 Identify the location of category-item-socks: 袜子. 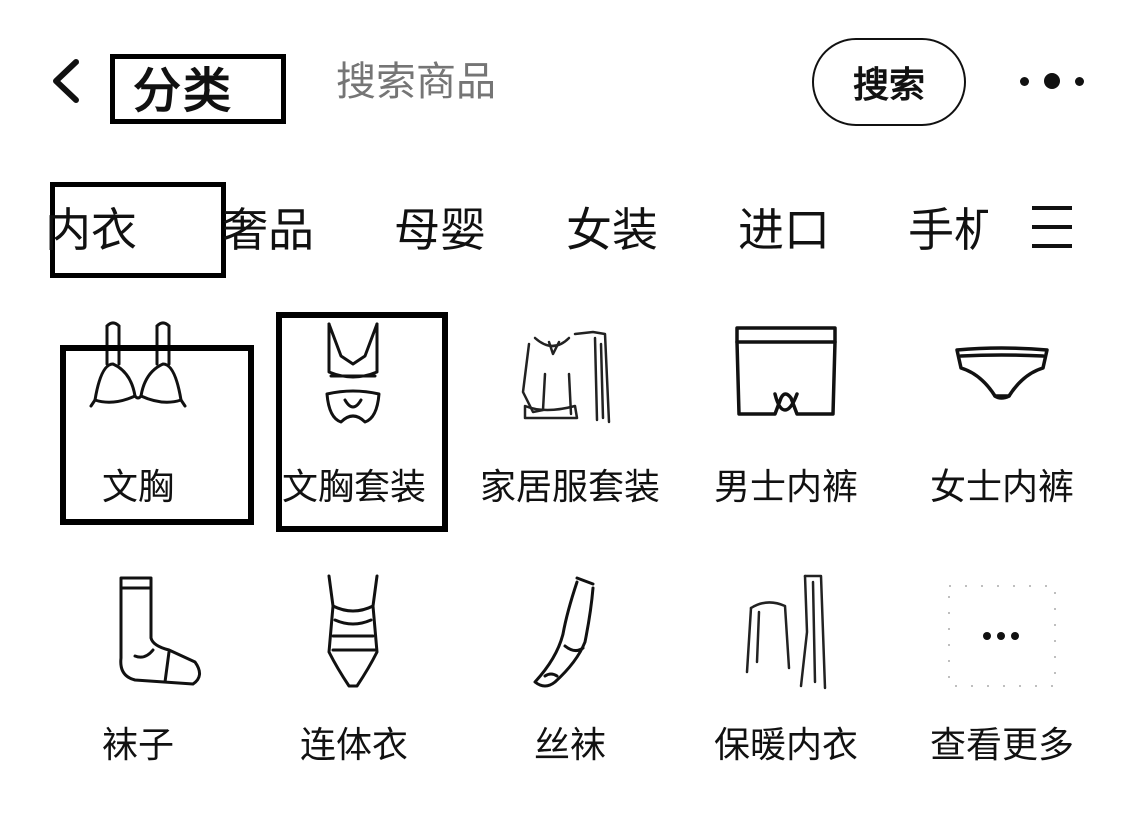
(138, 683).